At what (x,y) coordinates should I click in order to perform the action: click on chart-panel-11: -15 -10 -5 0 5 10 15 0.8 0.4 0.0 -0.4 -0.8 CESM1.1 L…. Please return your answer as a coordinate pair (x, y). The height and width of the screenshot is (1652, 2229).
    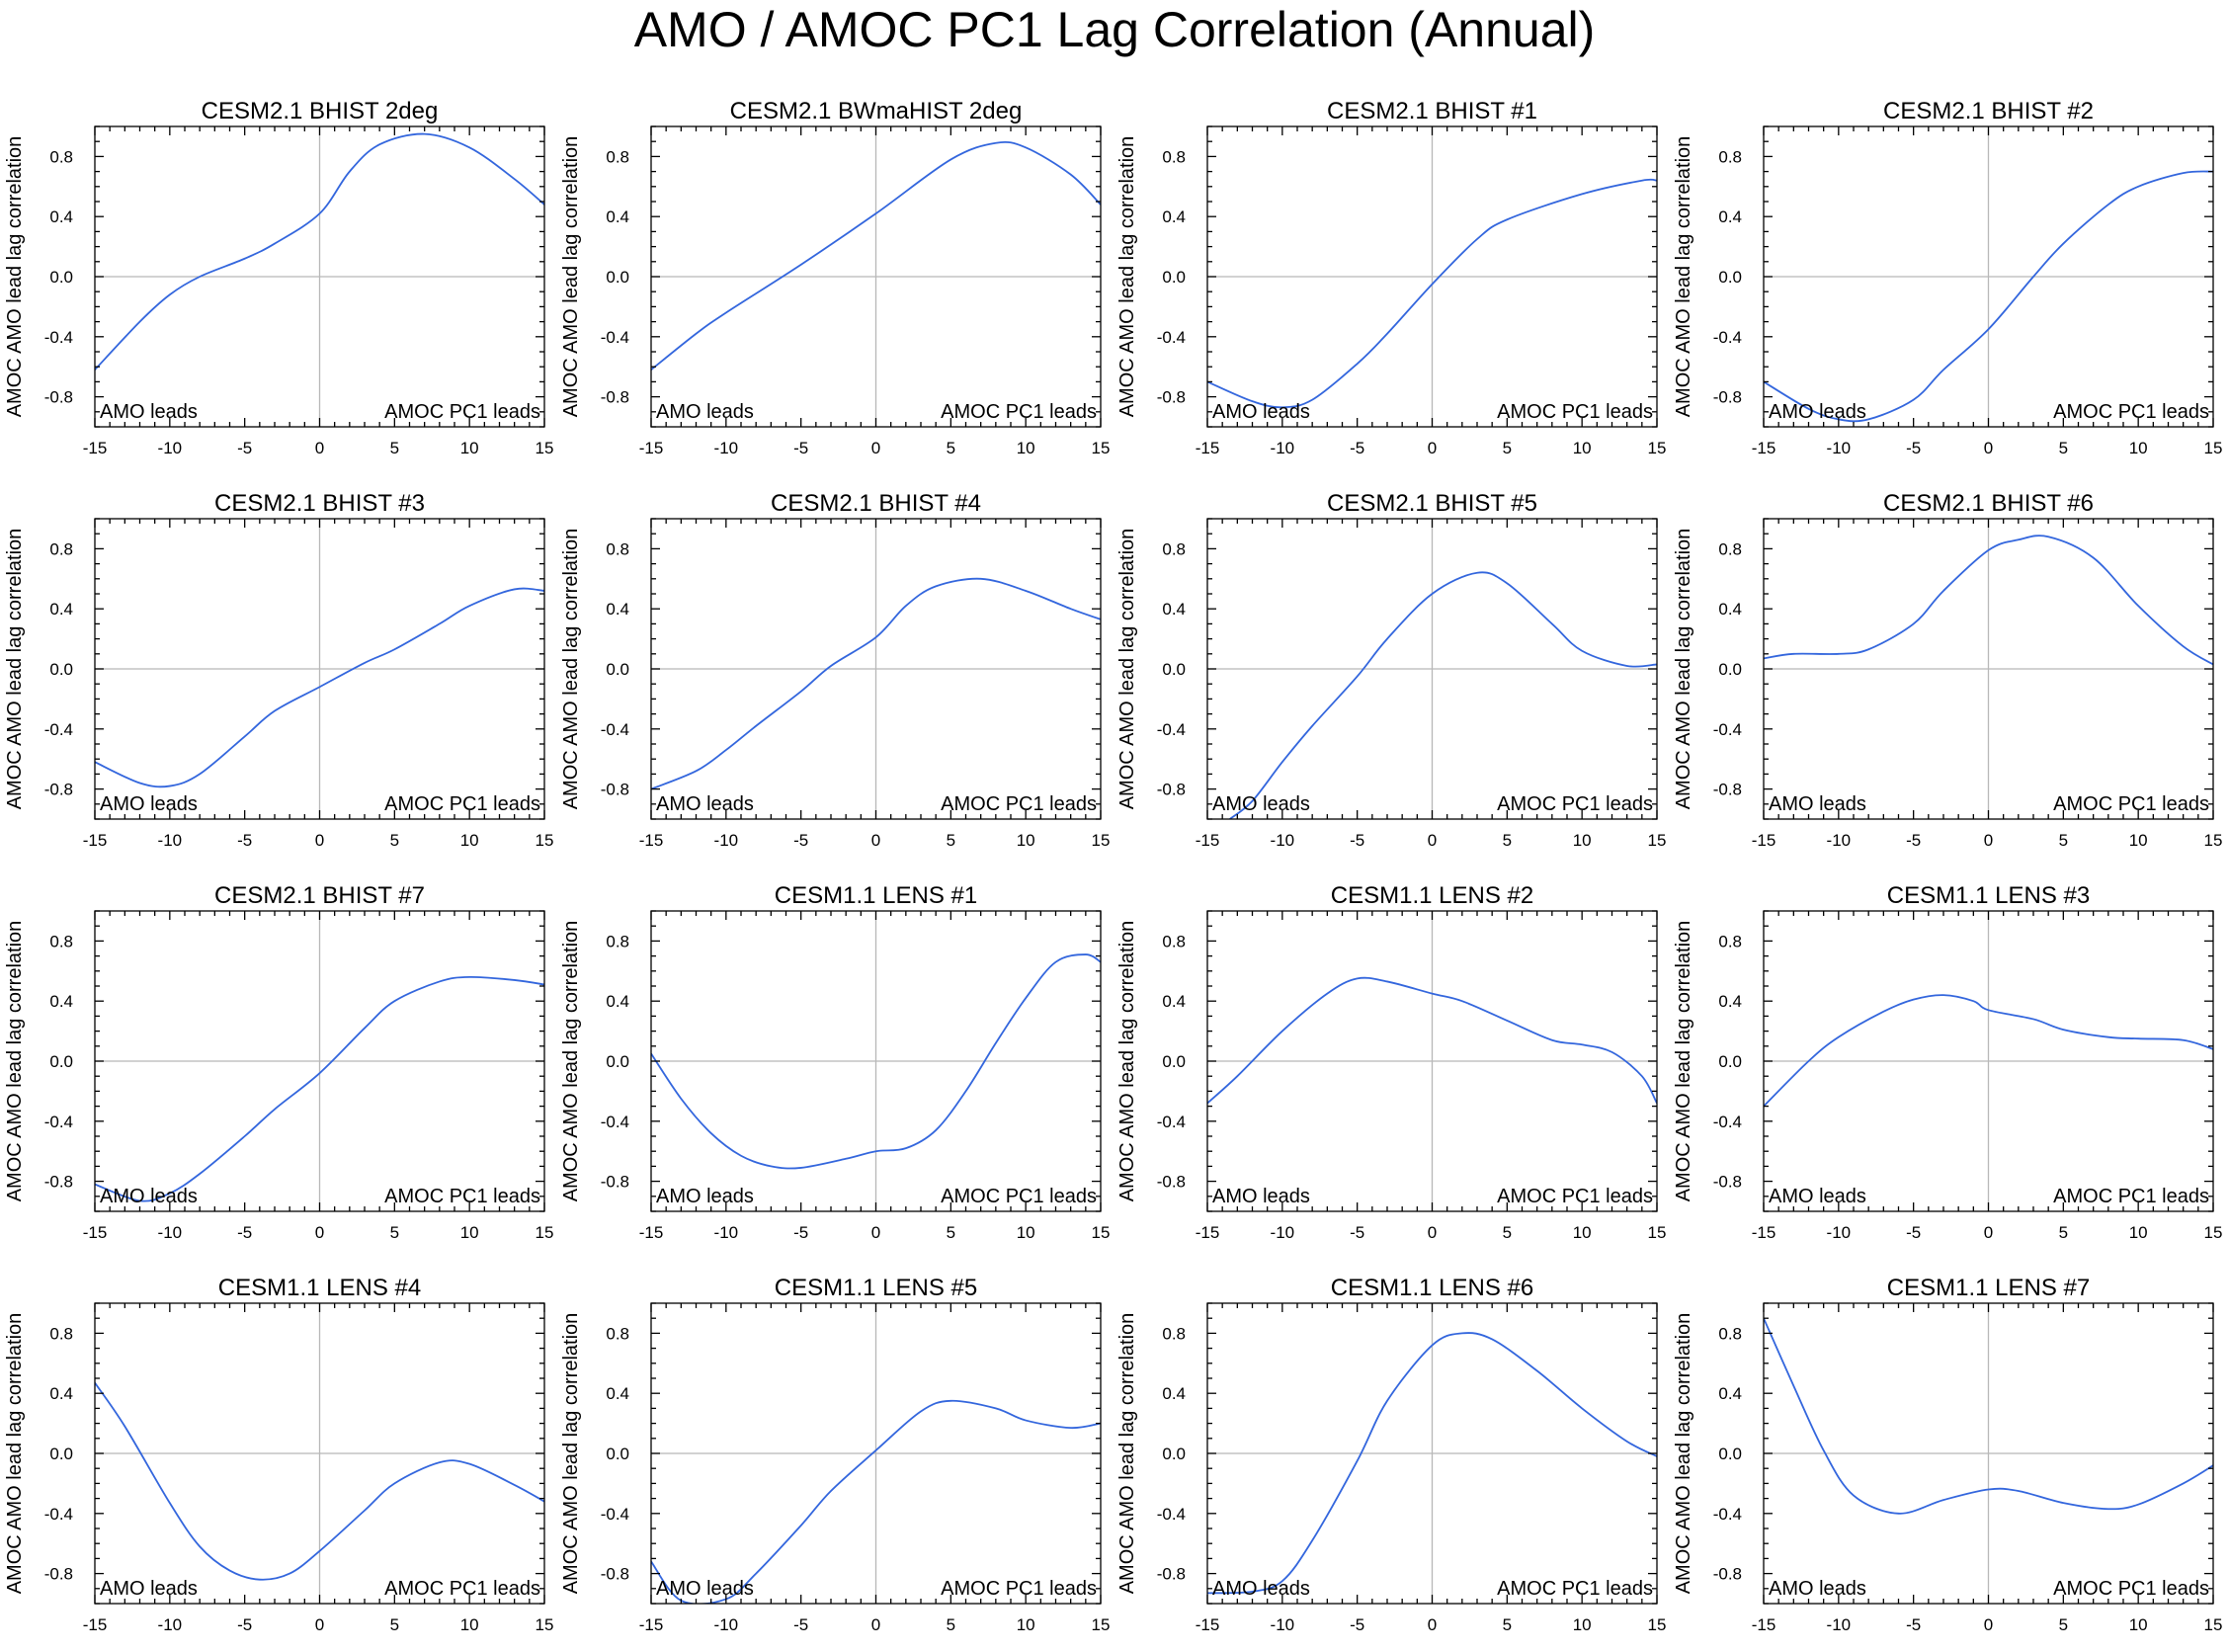
    Looking at the image, I should click on (1391, 1062).